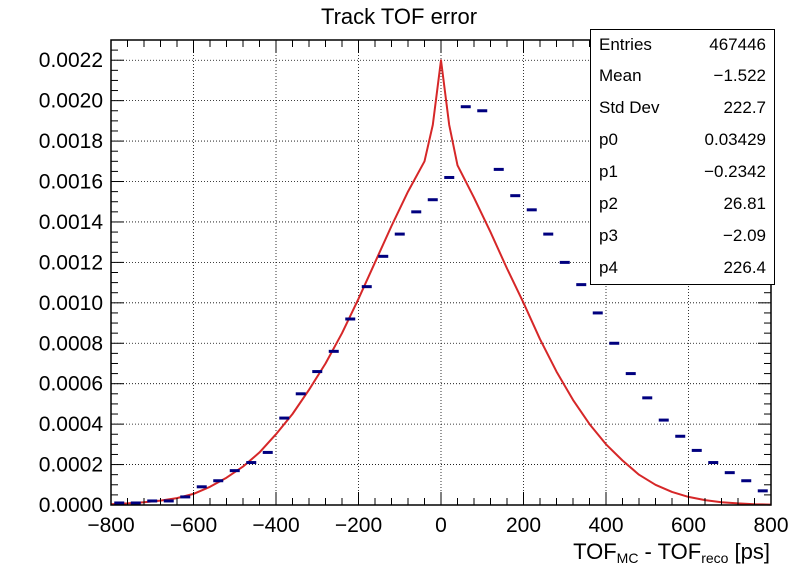 This screenshot has height=575, width=798. I want to click on x-axis-label-sub: reco, so click(715, 558).